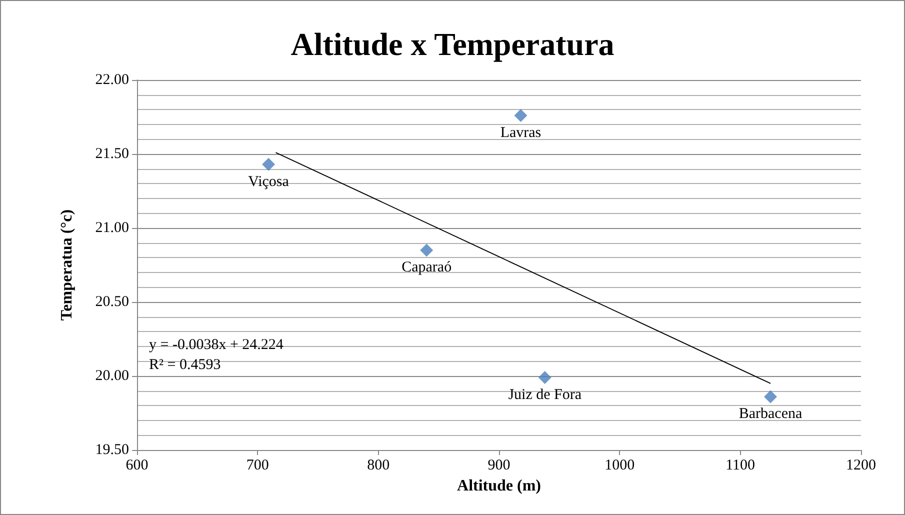 This screenshot has height=515, width=905. I want to click on annotation: y = -0.0038x + 24.224 R² = 0.4593, so click(216, 355).